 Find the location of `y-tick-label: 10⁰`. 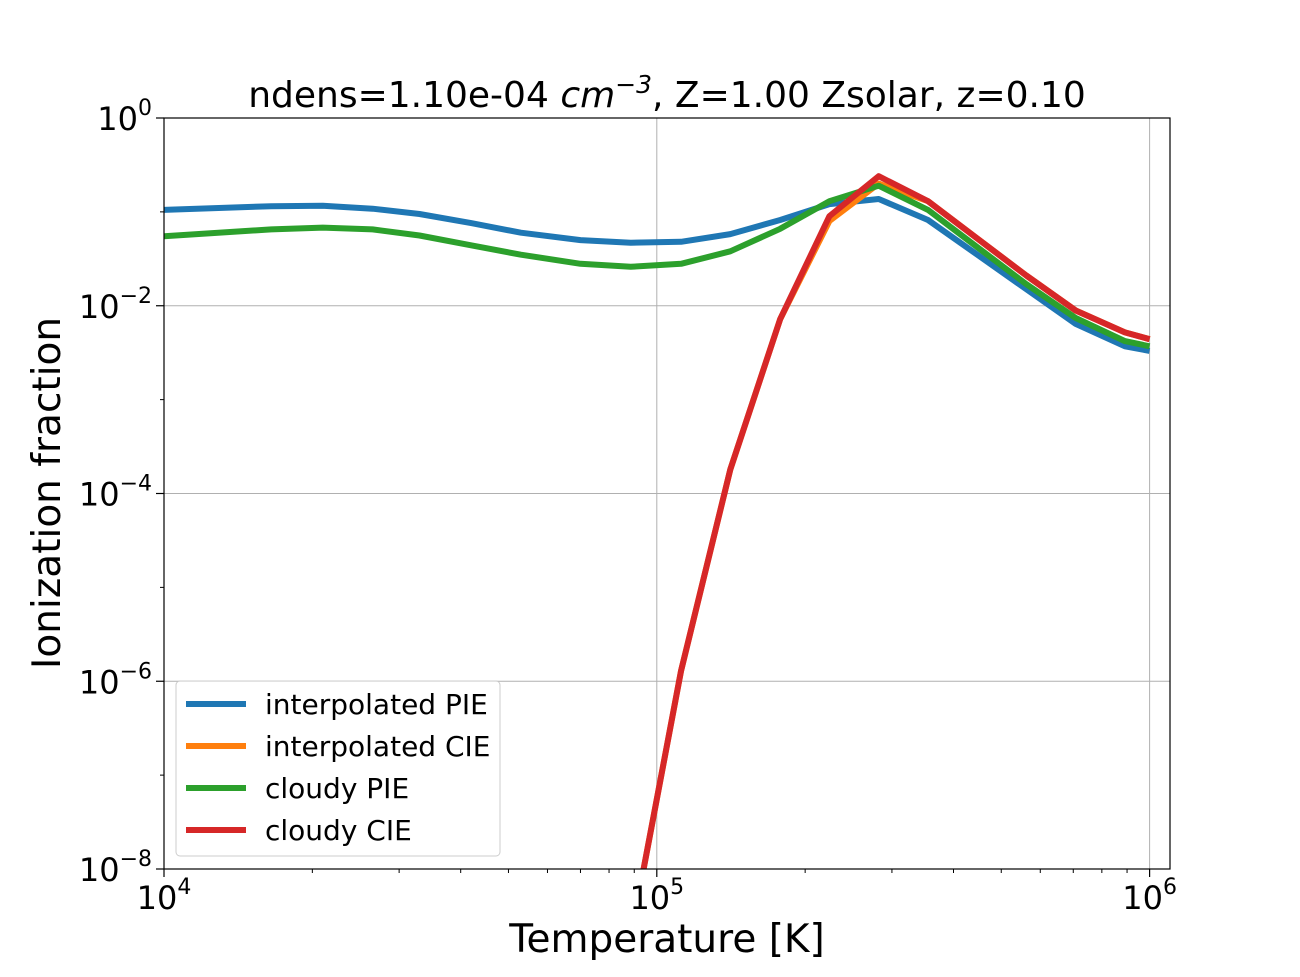

y-tick-label: 10⁰ is located at coordinates (124, 117).